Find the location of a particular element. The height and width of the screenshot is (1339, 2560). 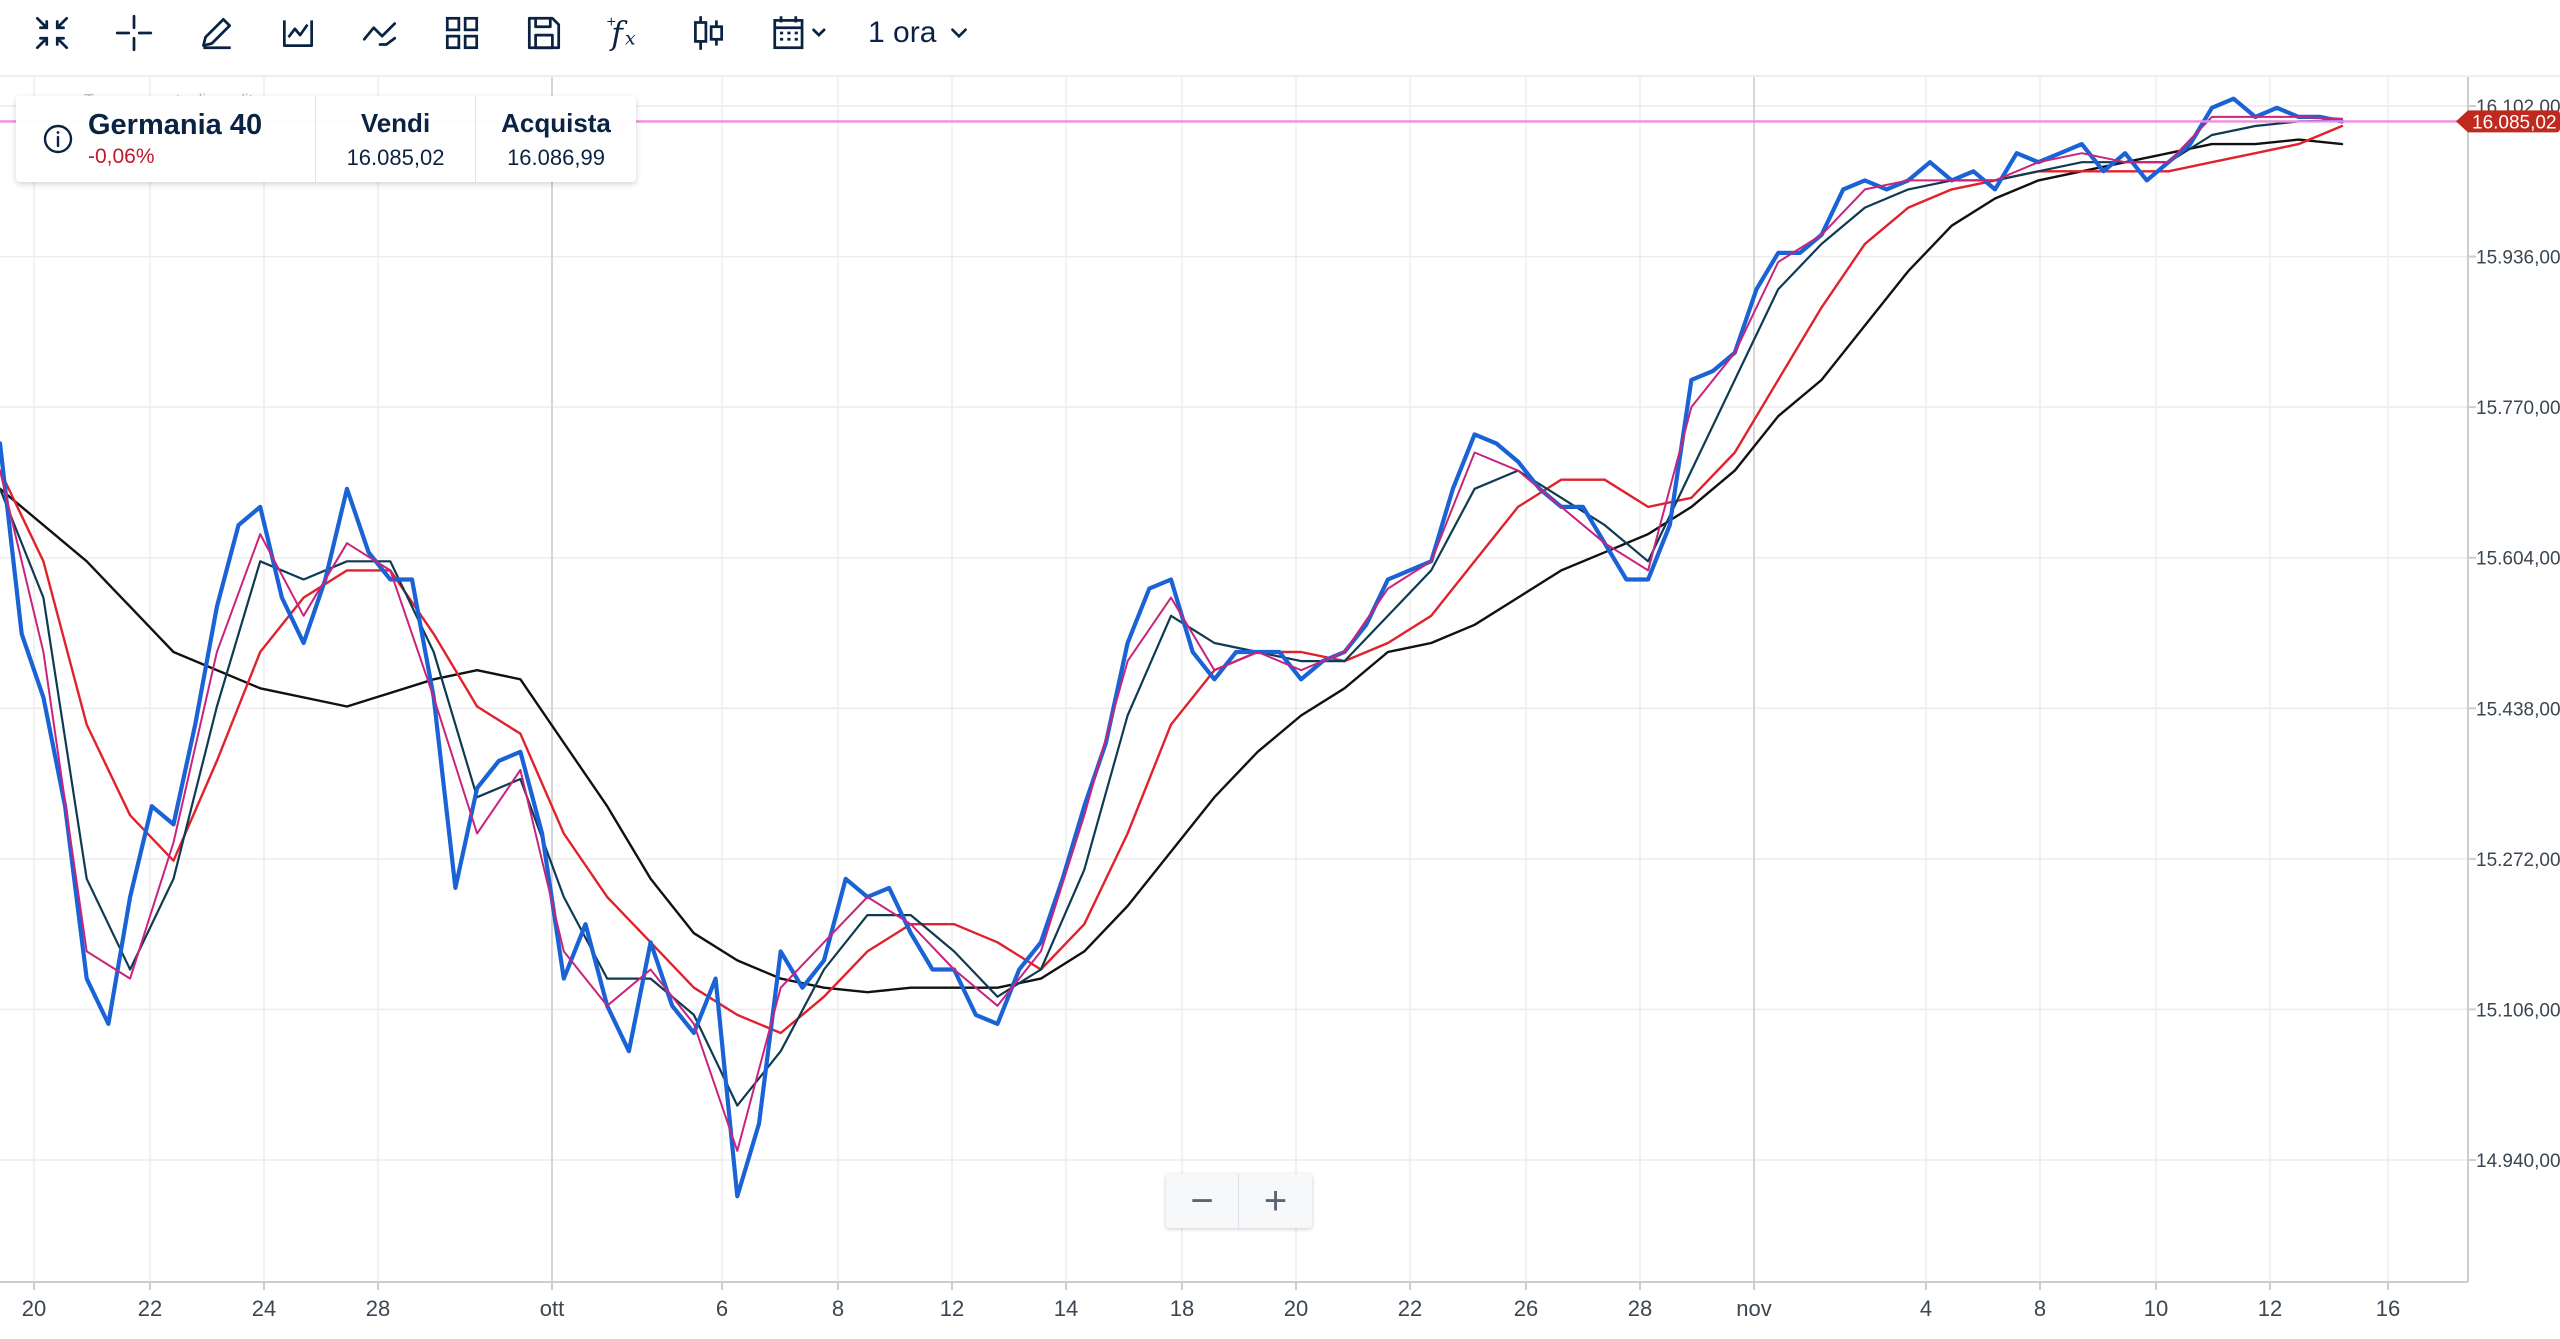

y-tick-label: 15.272,00 is located at coordinates (2518, 860).